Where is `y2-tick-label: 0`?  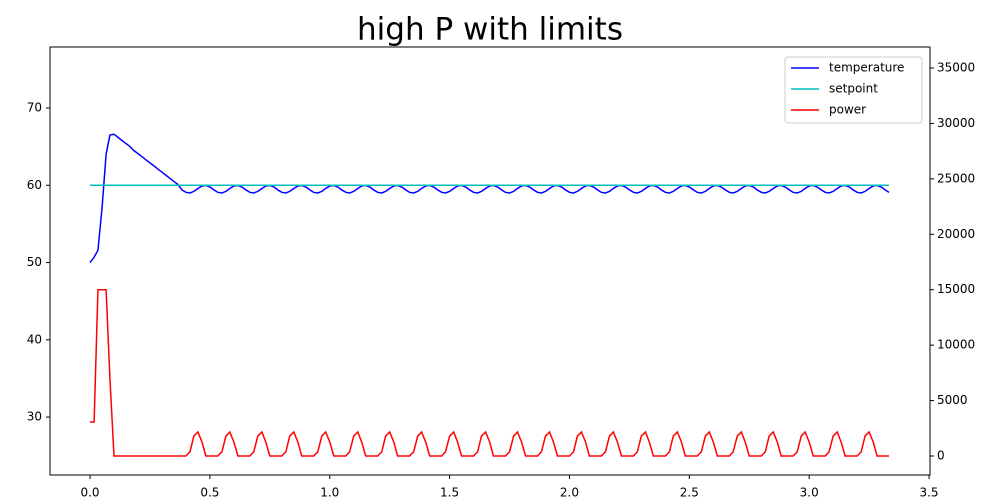 y2-tick-label: 0 is located at coordinates (941, 455).